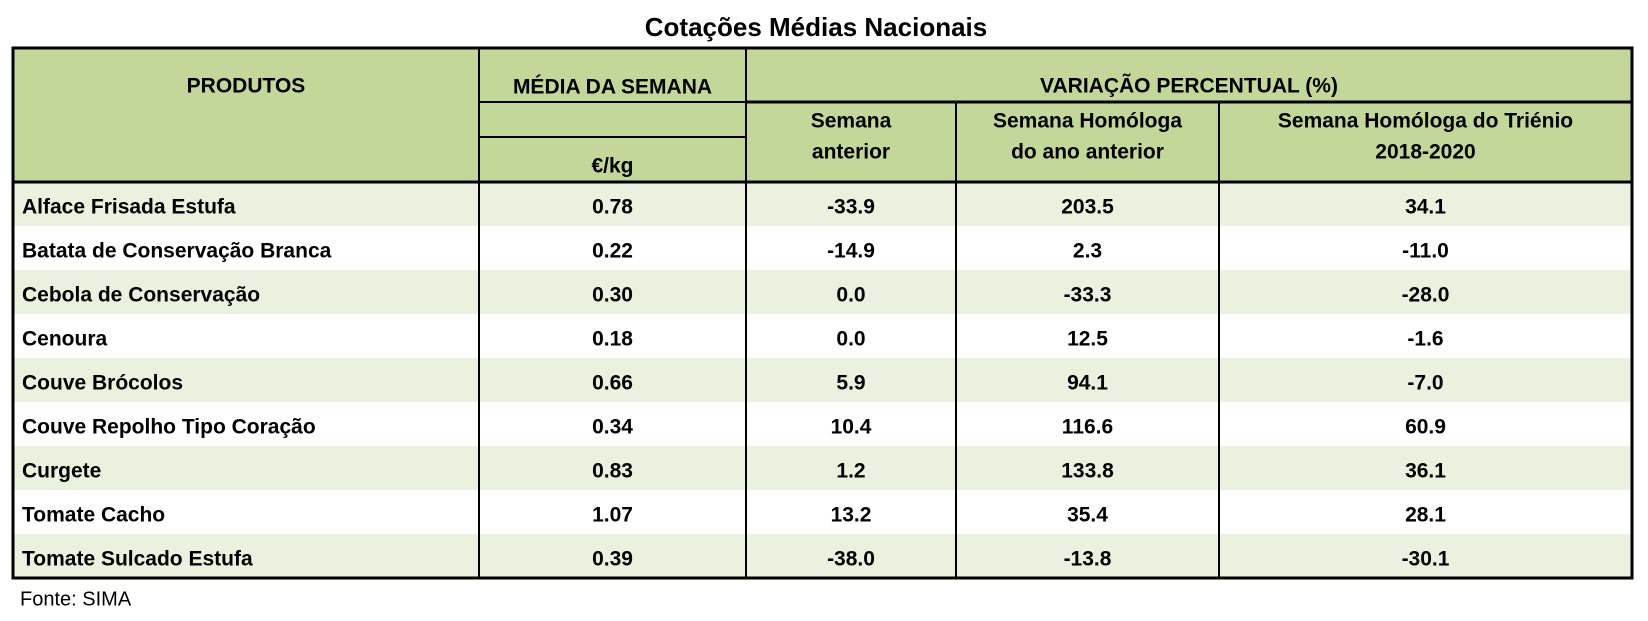 The width and height of the screenshot is (1648, 621). What do you see at coordinates (850, 471) in the screenshot?
I see `cell-value: 1.2` at bounding box center [850, 471].